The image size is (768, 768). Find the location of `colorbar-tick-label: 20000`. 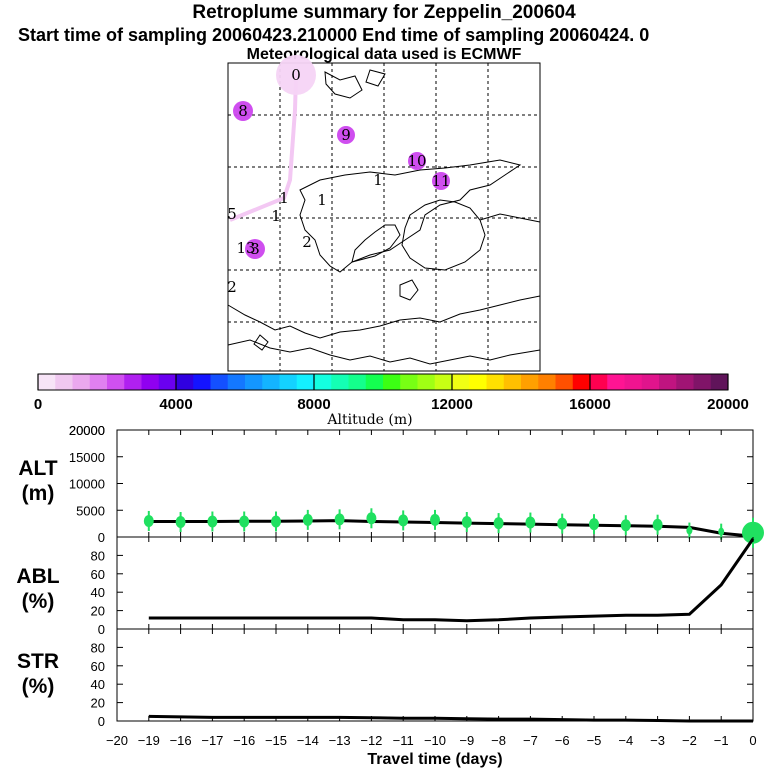

colorbar-tick-label: 20000 is located at coordinates (728, 404).